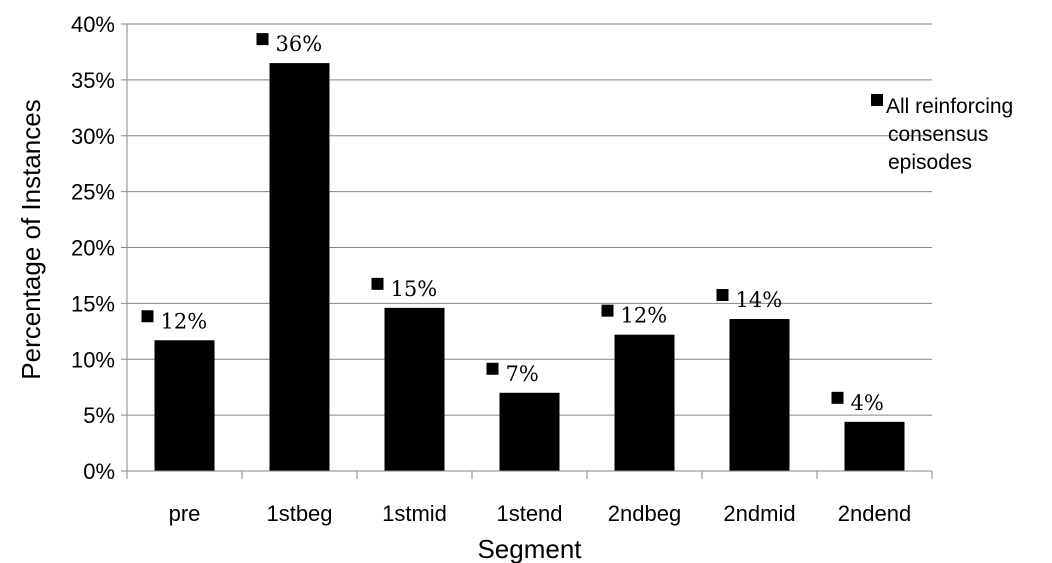 The width and height of the screenshot is (1052, 563). Describe the element at coordinates (185, 513) in the screenshot. I see `x-tick-label: pre` at that location.